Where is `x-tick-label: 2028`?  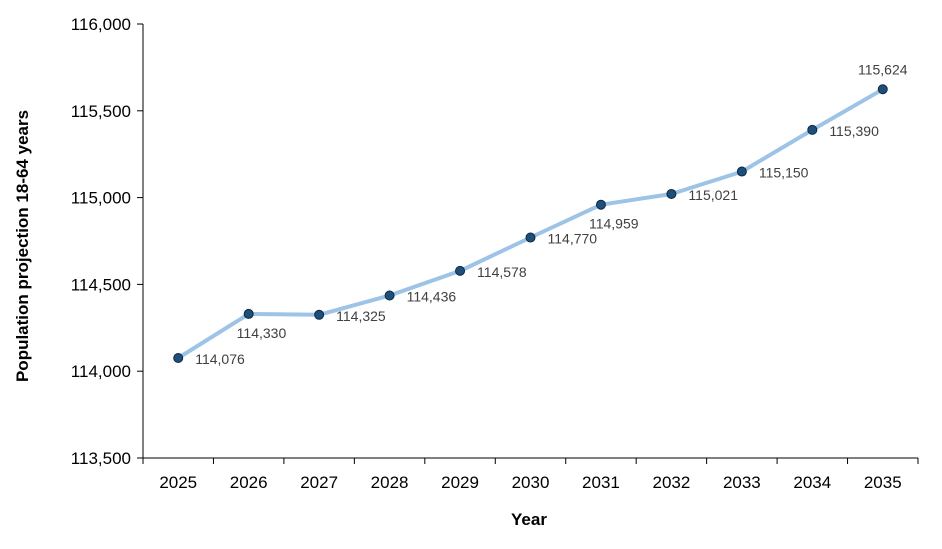
x-tick-label: 2028 is located at coordinates (390, 482).